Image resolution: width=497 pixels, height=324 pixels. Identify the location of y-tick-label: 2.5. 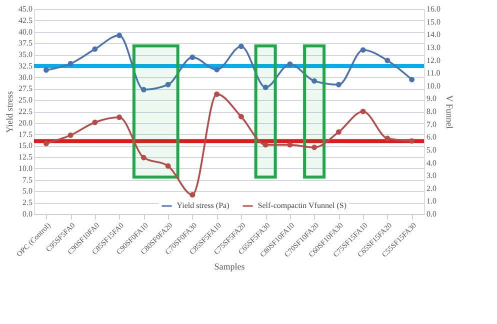
(27, 203).